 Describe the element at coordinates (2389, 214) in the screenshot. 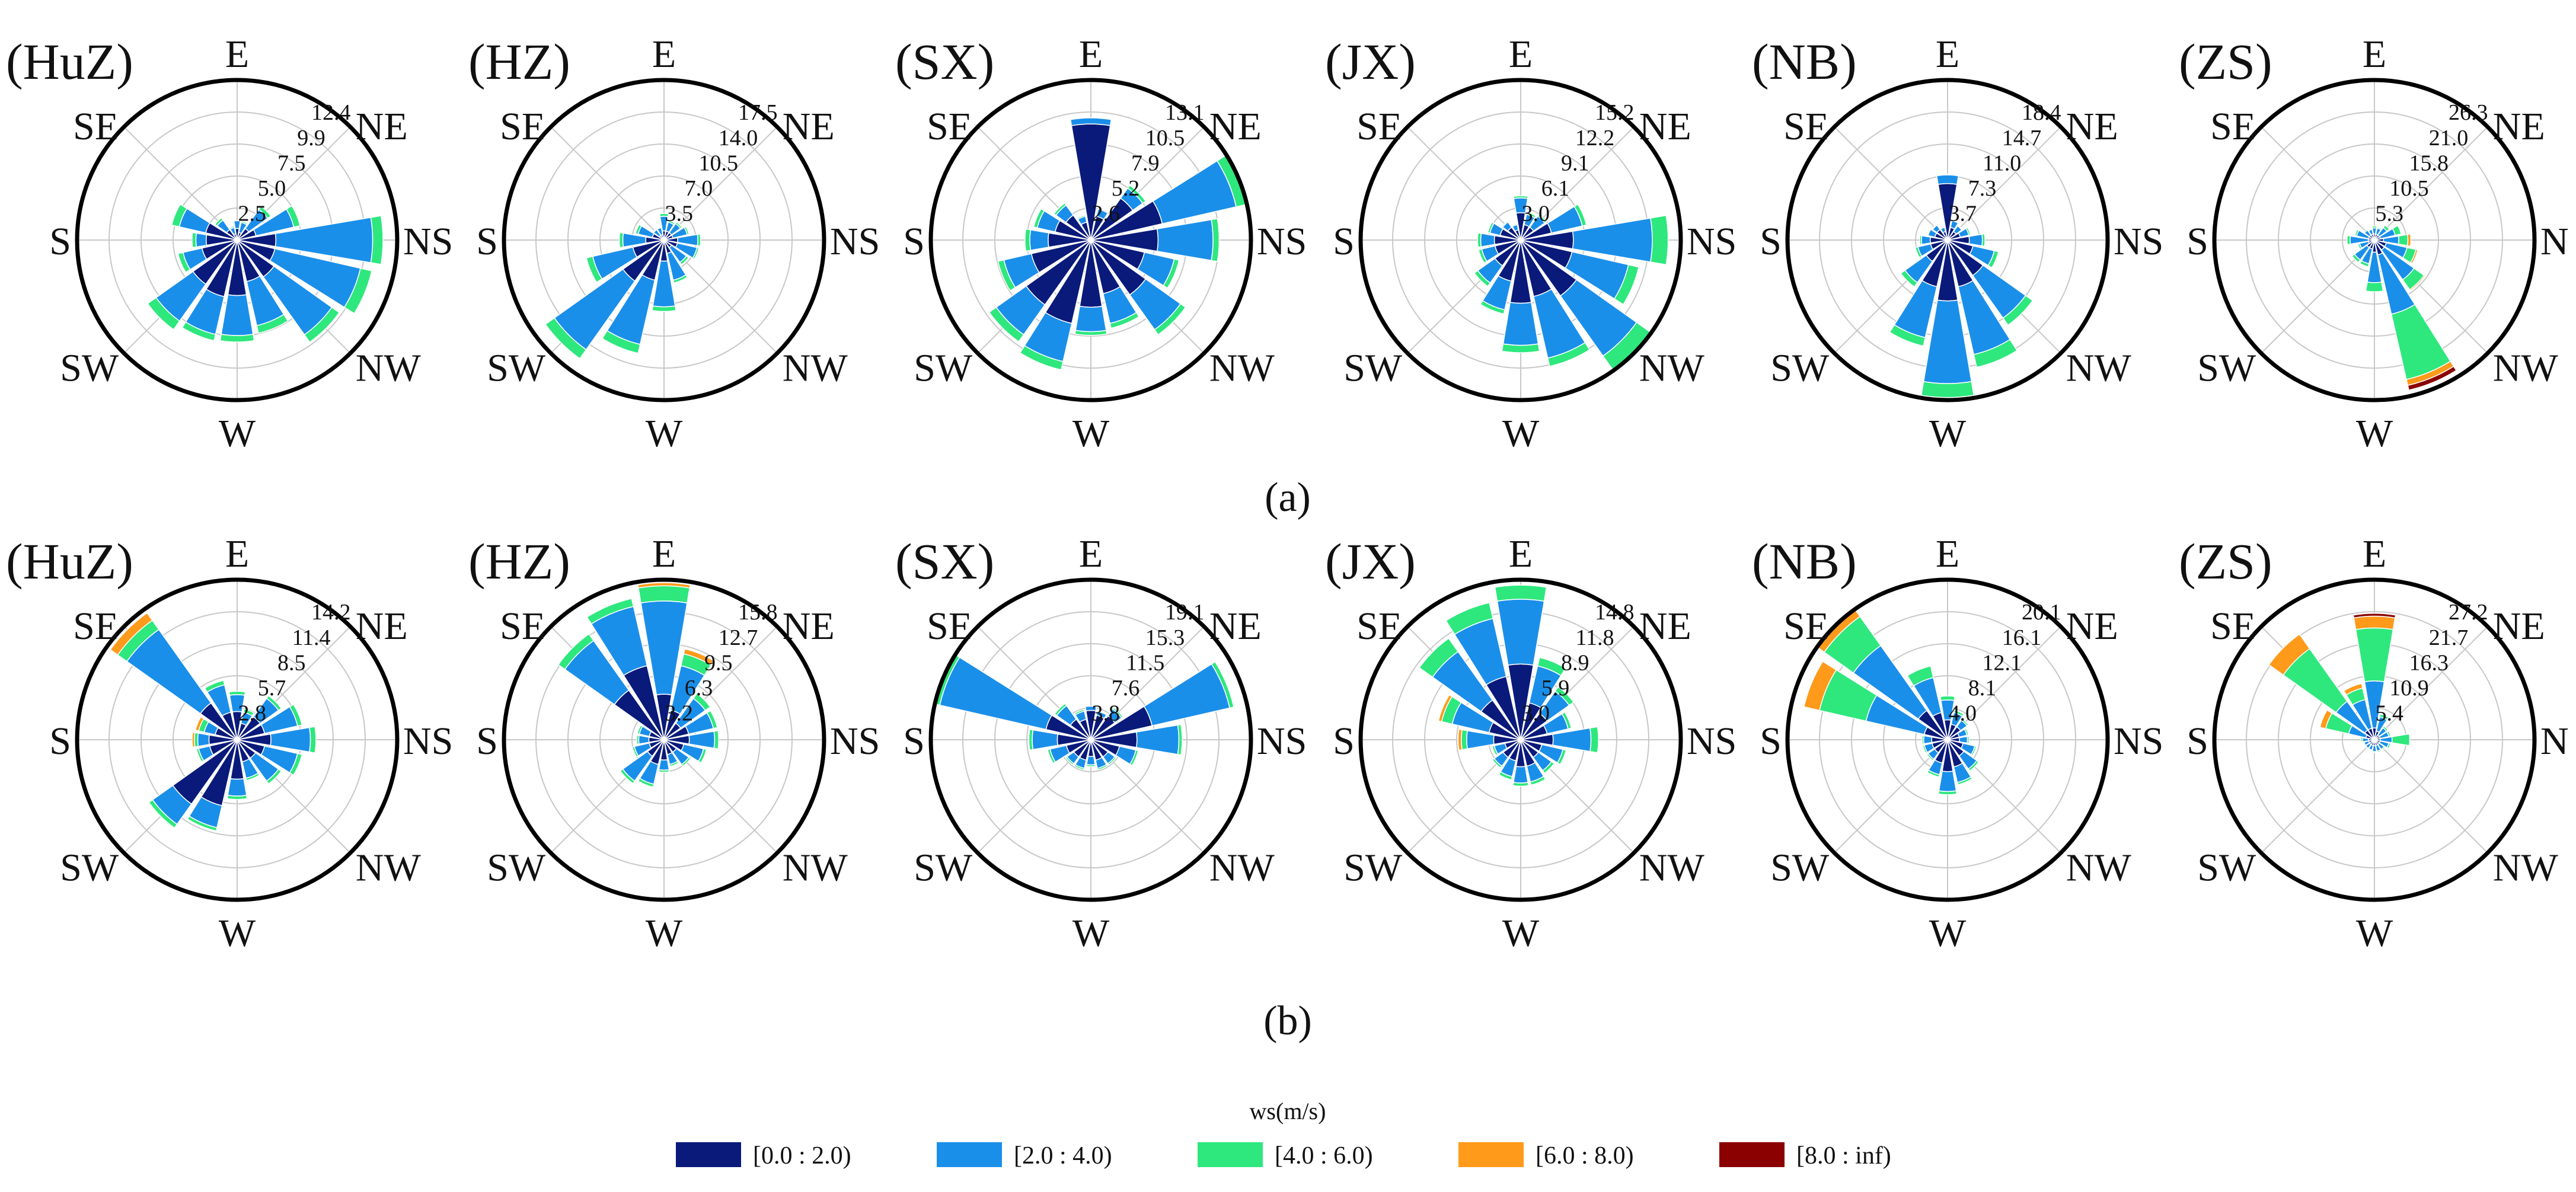

I see `radial-tick-label: 5.3` at that location.